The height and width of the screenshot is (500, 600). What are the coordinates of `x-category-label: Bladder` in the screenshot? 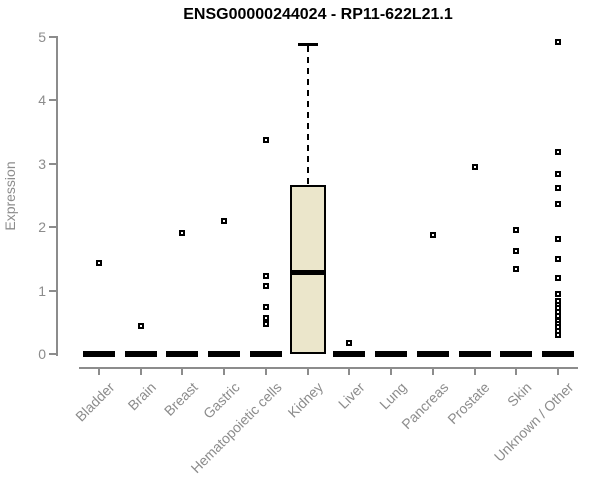 It's located at (94, 402).